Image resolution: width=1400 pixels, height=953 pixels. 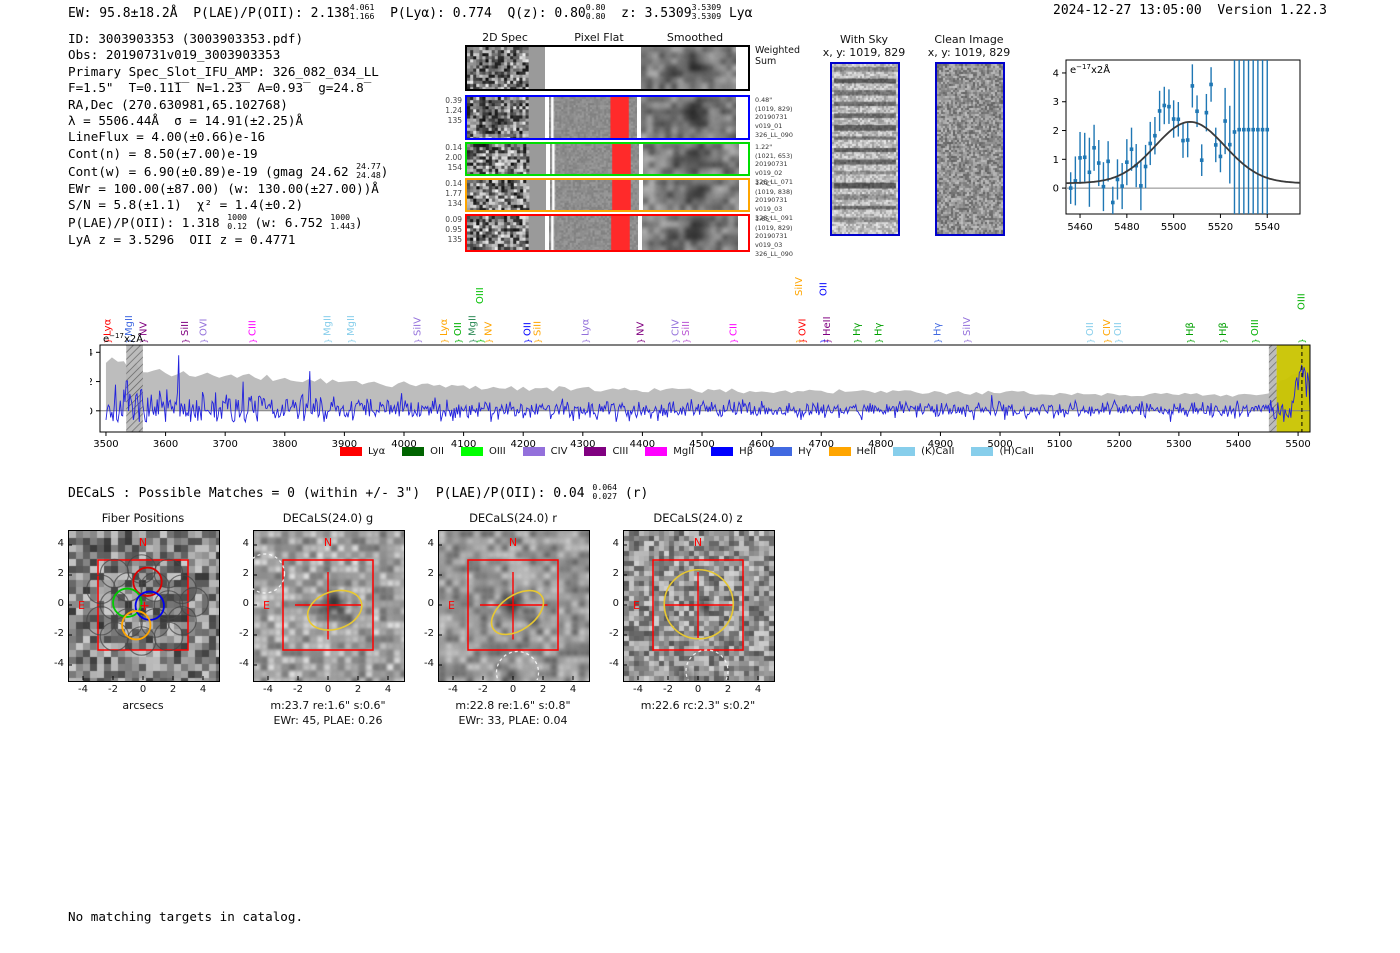 What do you see at coordinates (699, 606) in the screenshot?
I see `cutout-image` at bounding box center [699, 606].